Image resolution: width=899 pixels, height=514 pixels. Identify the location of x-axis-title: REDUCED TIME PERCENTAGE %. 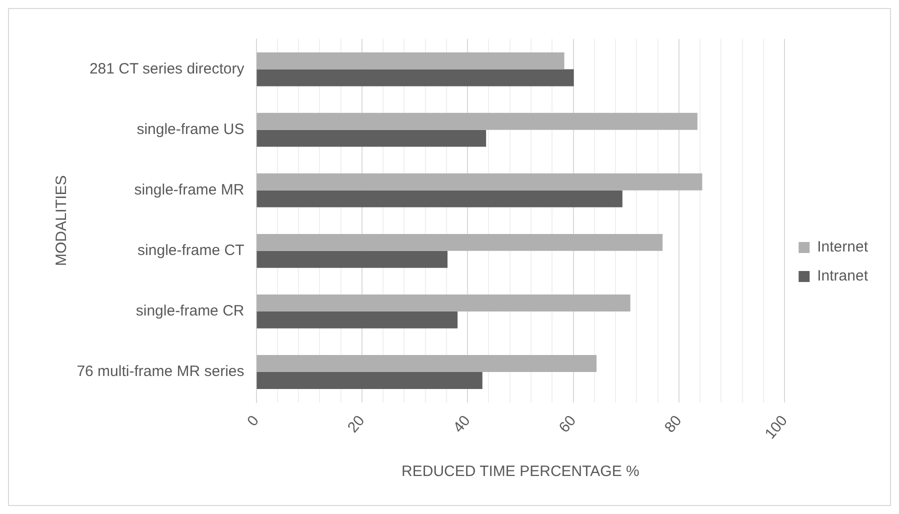
(521, 471).